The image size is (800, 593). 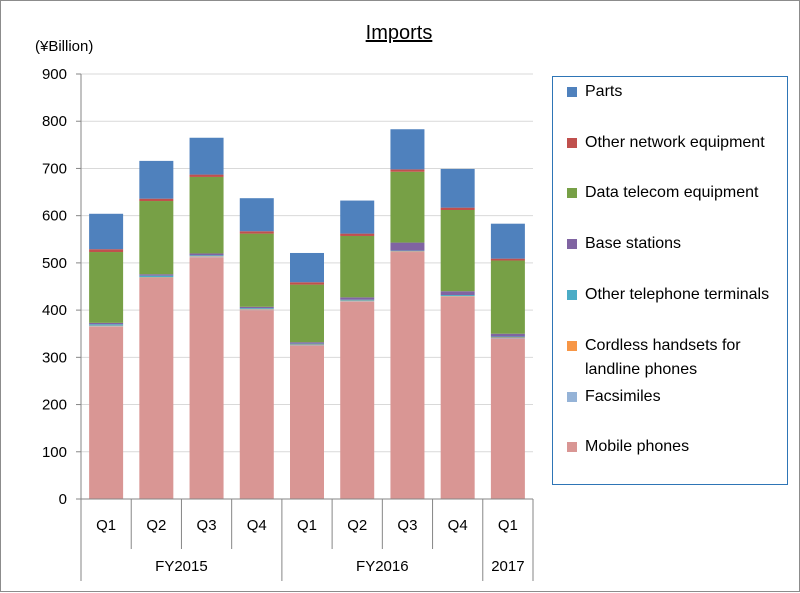 I want to click on x-group-label: FY2015, so click(x=181, y=566).